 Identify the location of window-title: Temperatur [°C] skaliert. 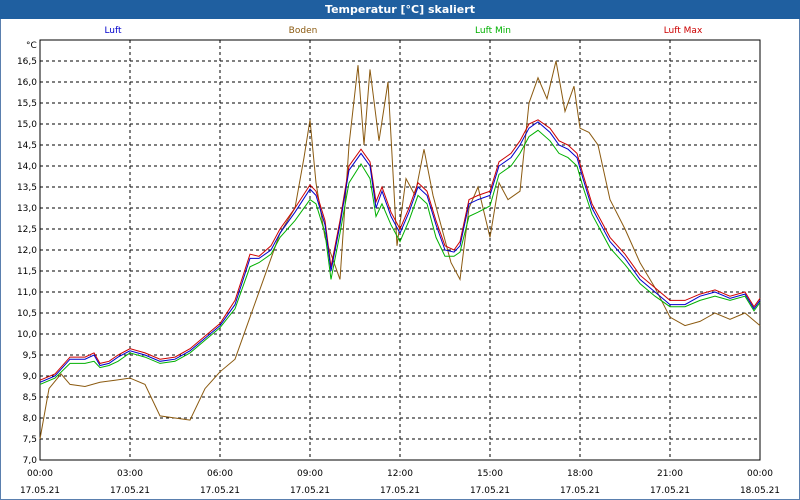
(400, 9).